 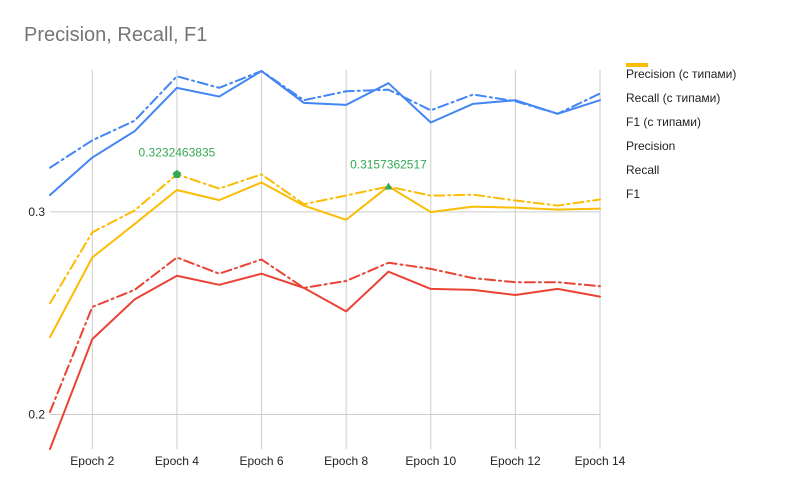 I want to click on legend-item: Recall (с типами), so click(x=681, y=86).